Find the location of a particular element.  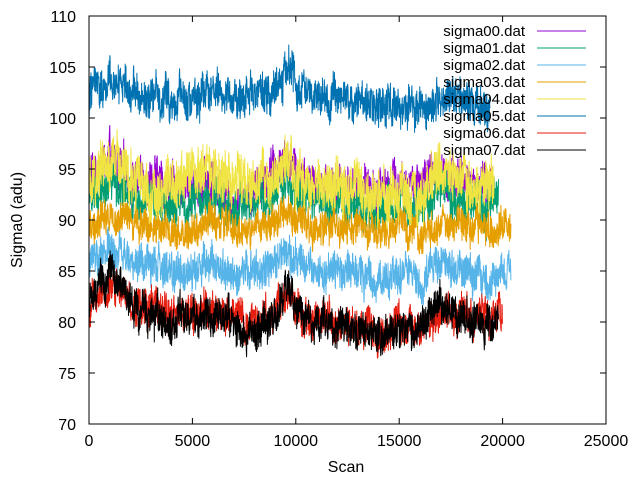

series-line-sigma05-dat is located at coordinates (289, 88).